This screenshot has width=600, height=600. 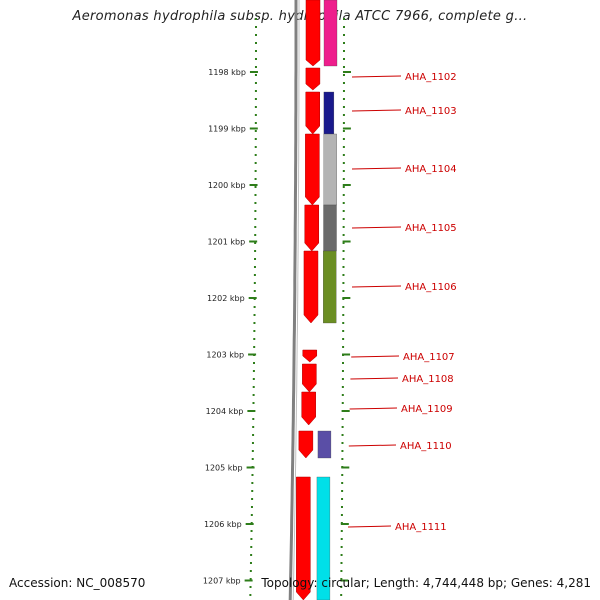 I want to click on gene-label: AHA_1106, so click(x=431, y=287).